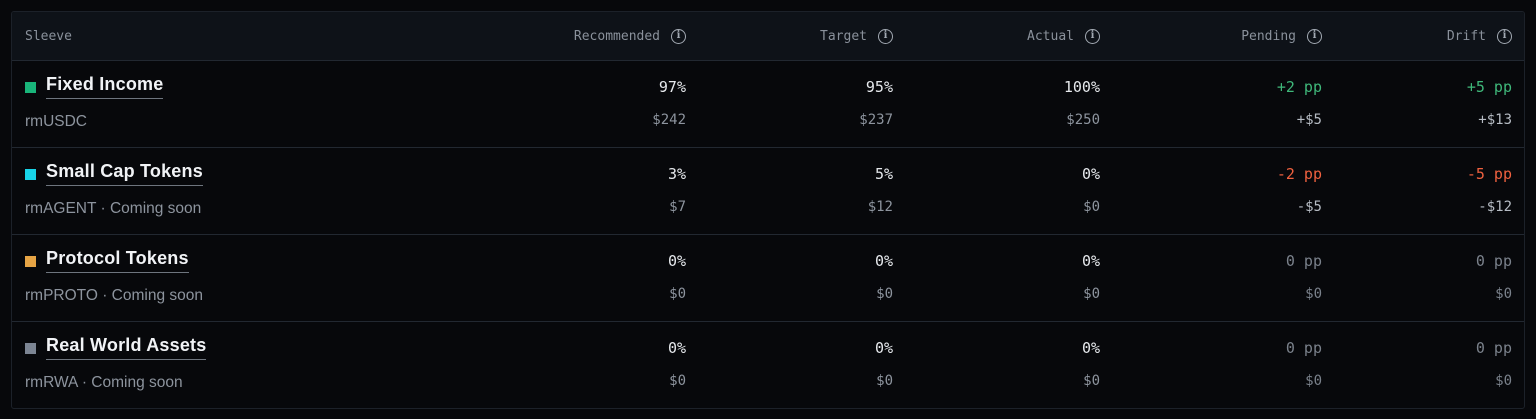  What do you see at coordinates (1092, 36) in the screenshot?
I see `actual-info-icon: i` at bounding box center [1092, 36].